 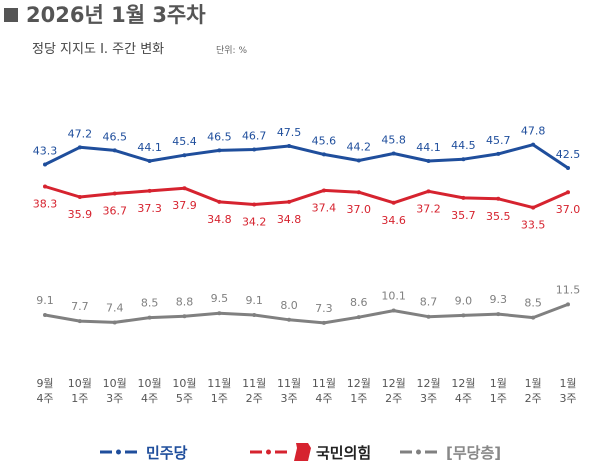 What do you see at coordinates (254, 136) in the screenshot?
I see `value-label: 46.7` at bounding box center [254, 136].